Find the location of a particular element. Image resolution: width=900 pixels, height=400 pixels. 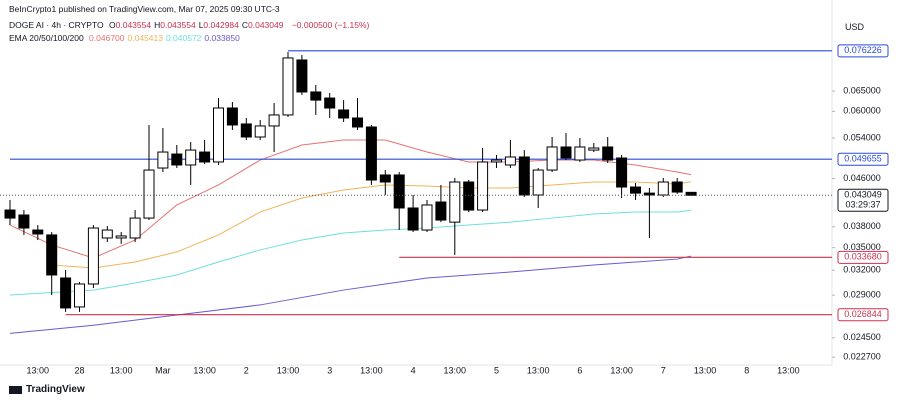

currency: USD is located at coordinates (854, 27).